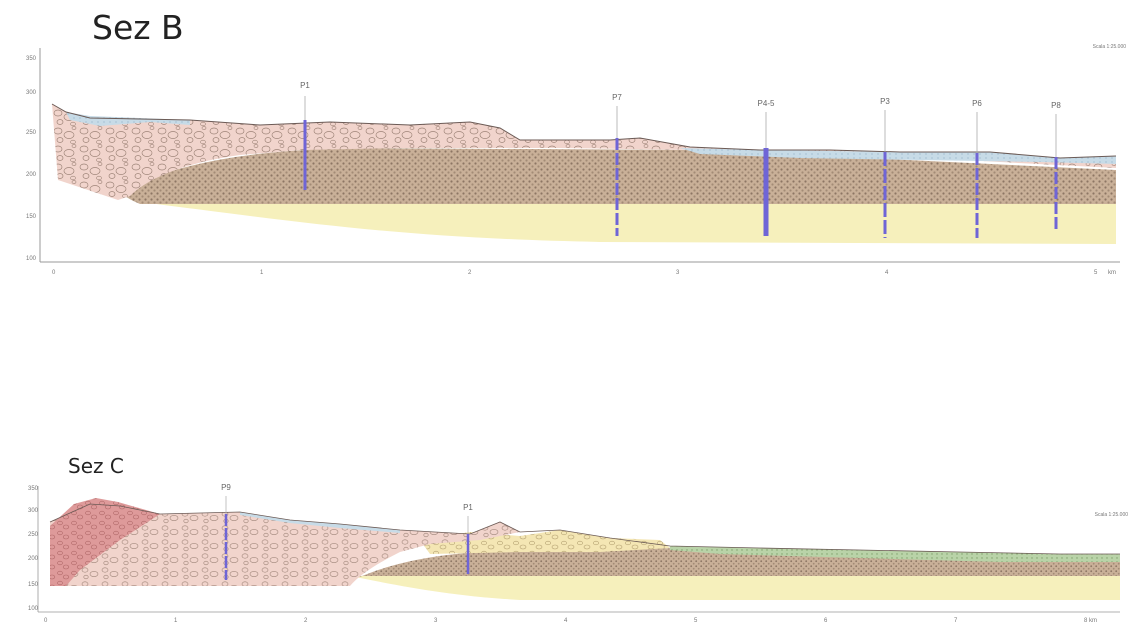  I want to click on well-p4-5: P4-5, so click(766, 167).